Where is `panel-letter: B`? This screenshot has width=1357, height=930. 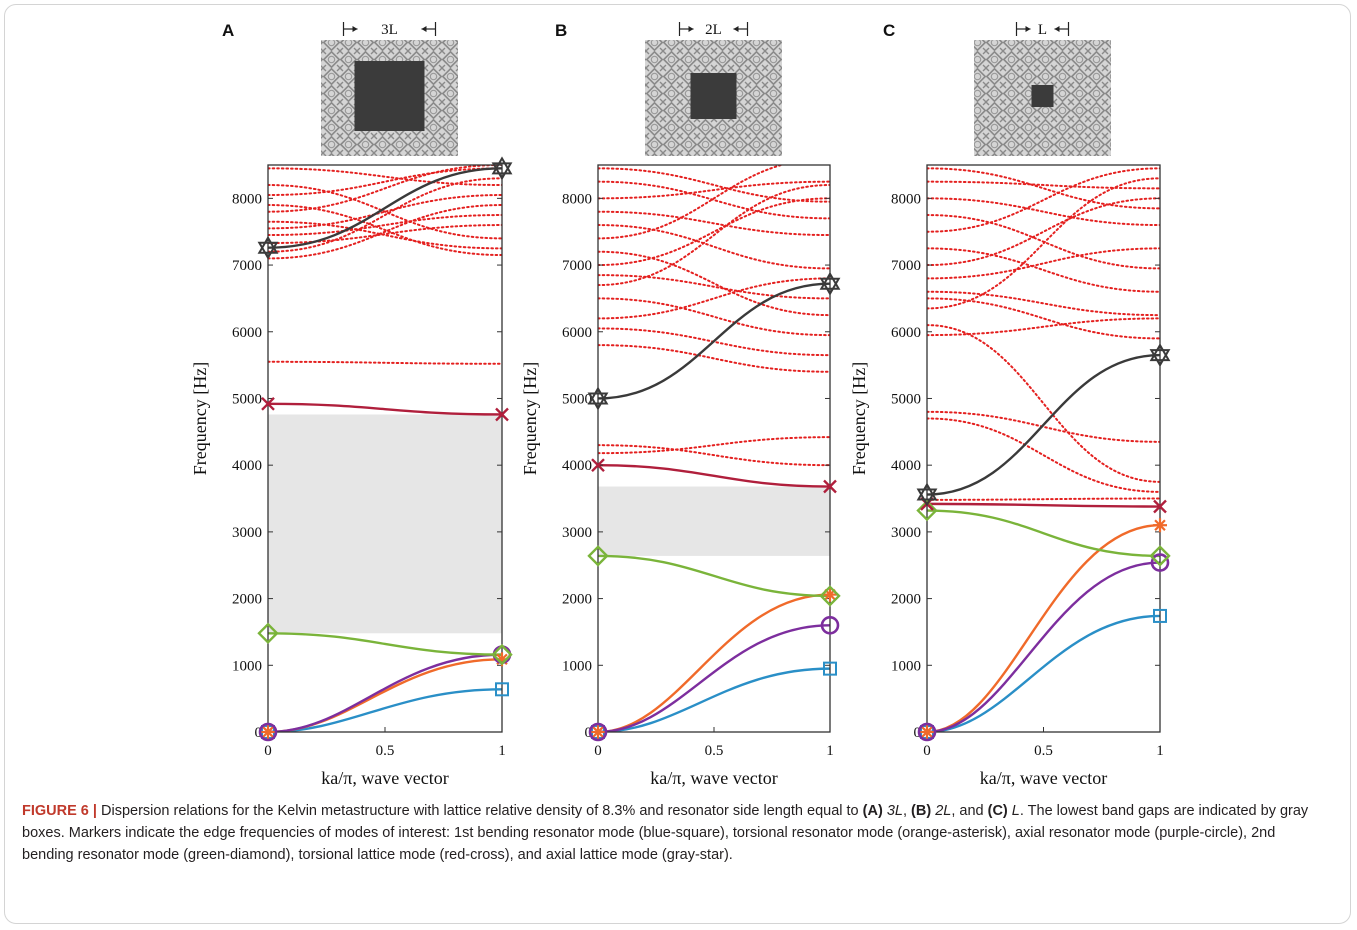 panel-letter: B is located at coordinates (561, 30).